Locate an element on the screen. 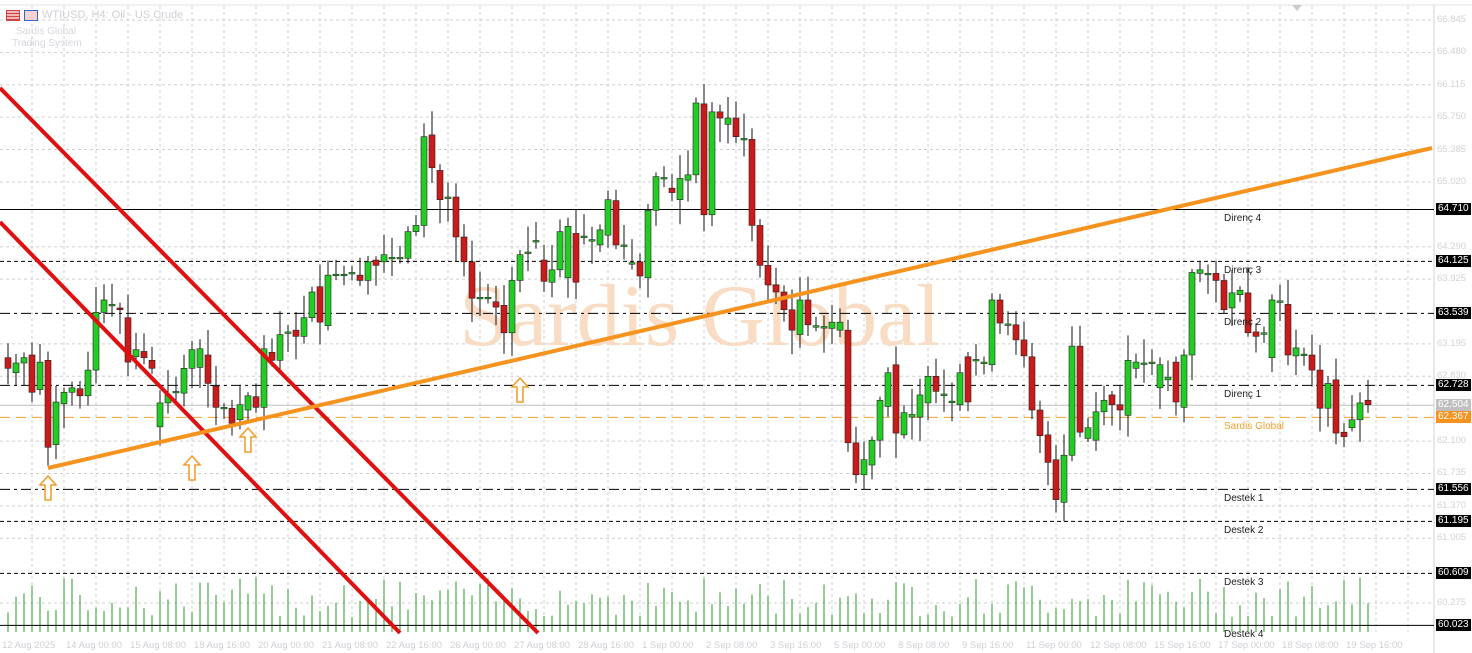 This screenshot has height=653, width=1472. time-label: 9 Sep 16:00 is located at coordinates (988, 645).